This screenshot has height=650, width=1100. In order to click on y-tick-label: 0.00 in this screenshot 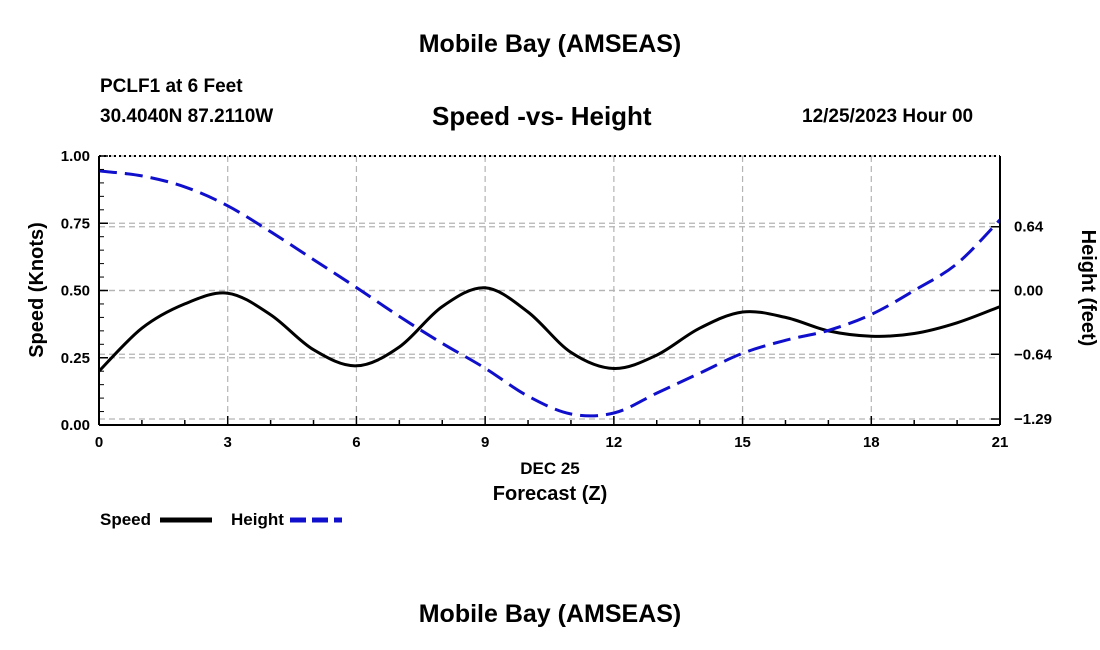, I will do `click(75, 425)`.